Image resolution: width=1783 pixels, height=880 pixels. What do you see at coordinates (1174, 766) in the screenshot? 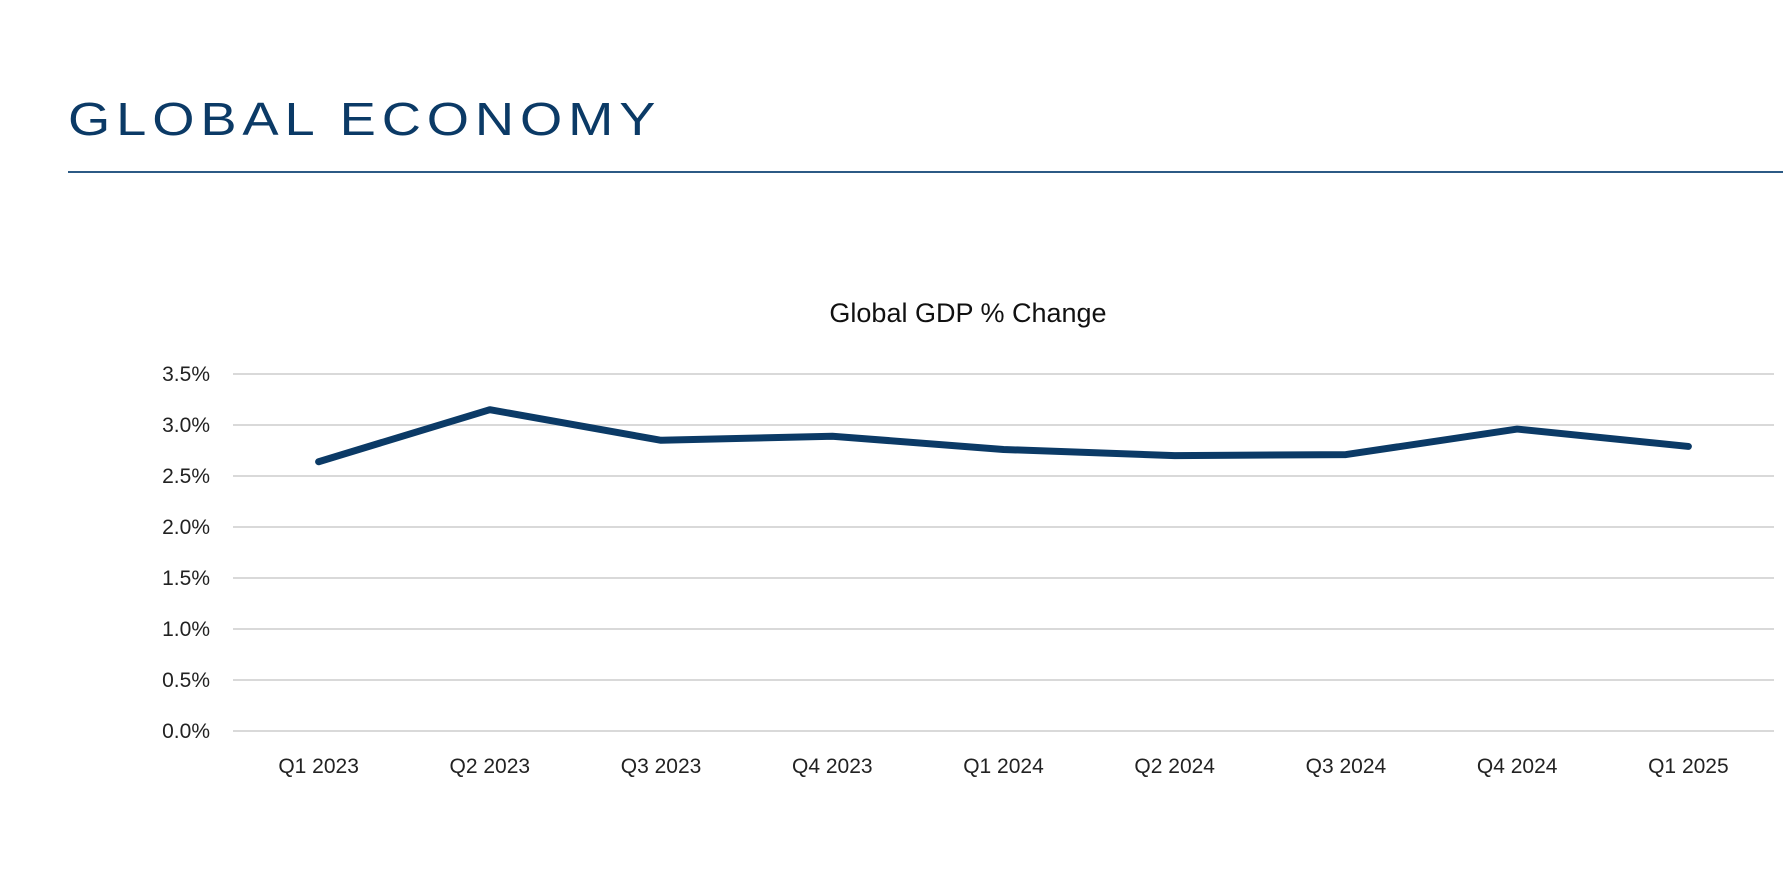
I see `x-tick-label: Q2 2024` at bounding box center [1174, 766].